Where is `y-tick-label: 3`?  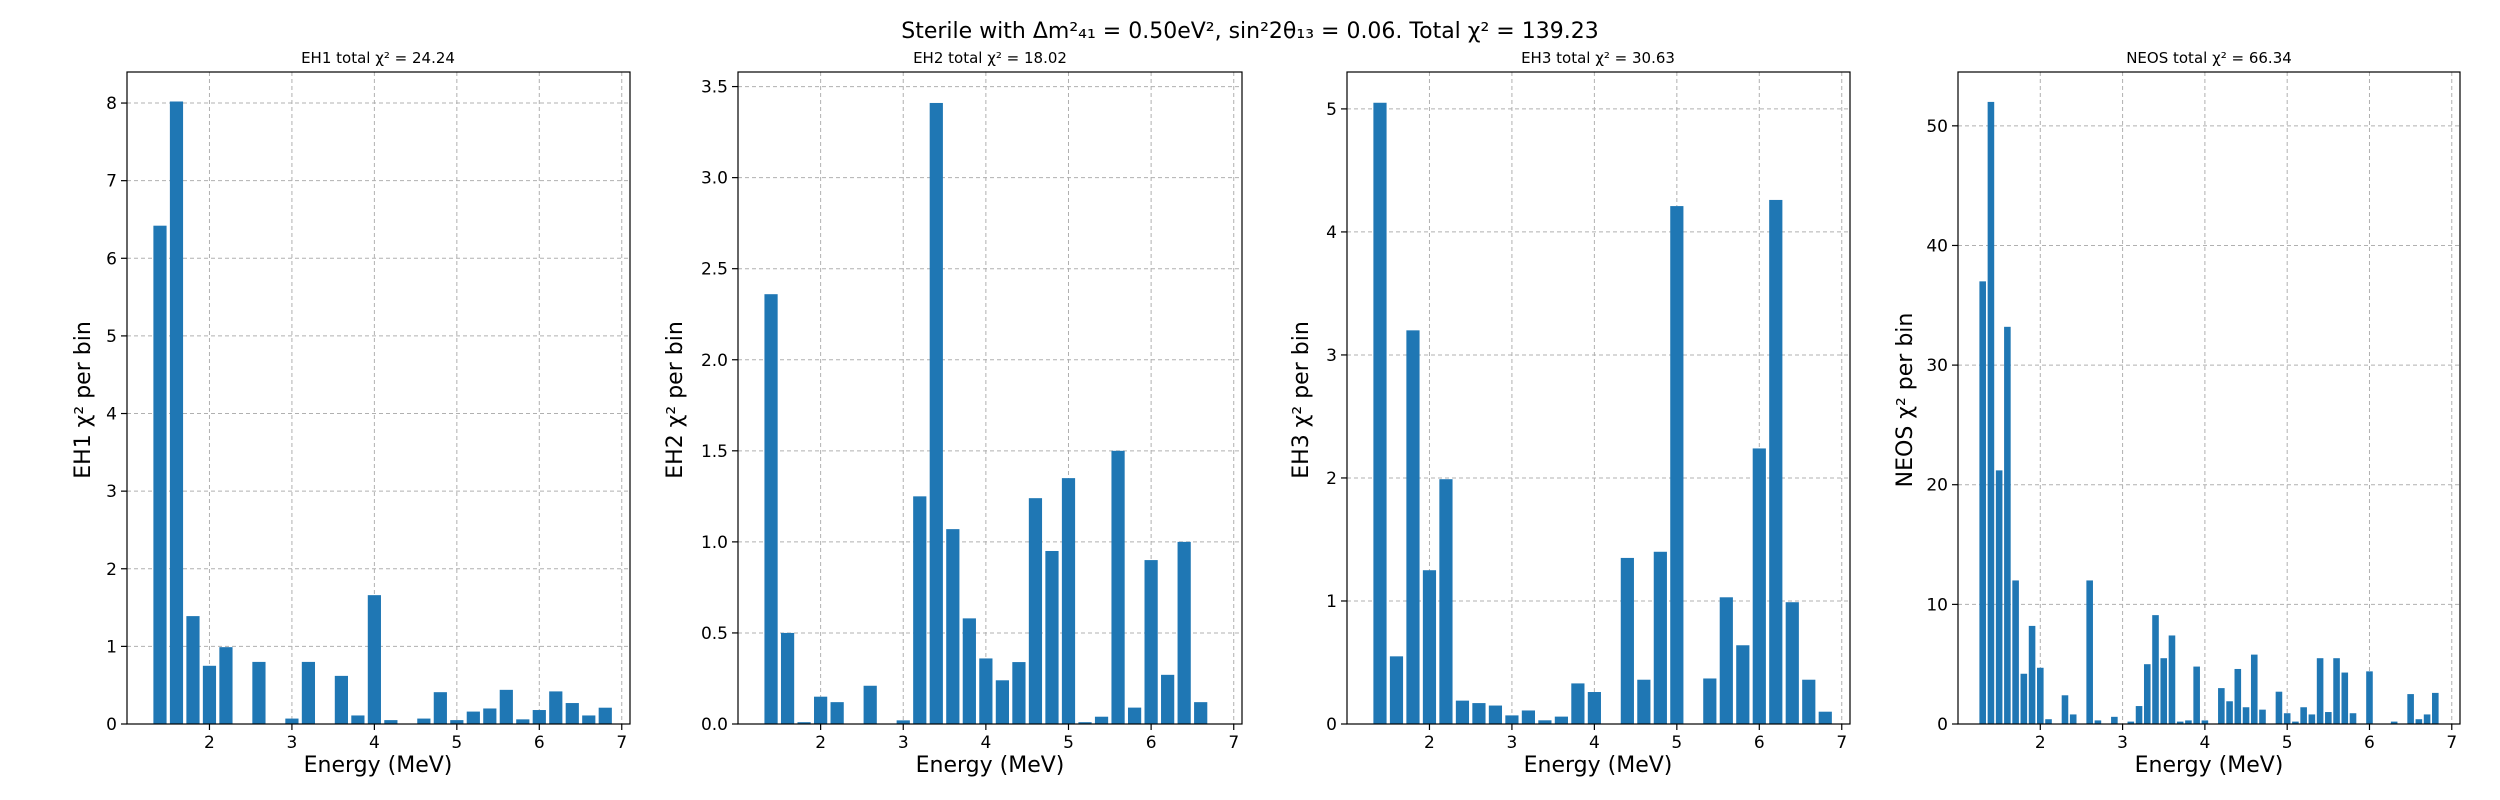 y-tick-label: 3 is located at coordinates (111, 492).